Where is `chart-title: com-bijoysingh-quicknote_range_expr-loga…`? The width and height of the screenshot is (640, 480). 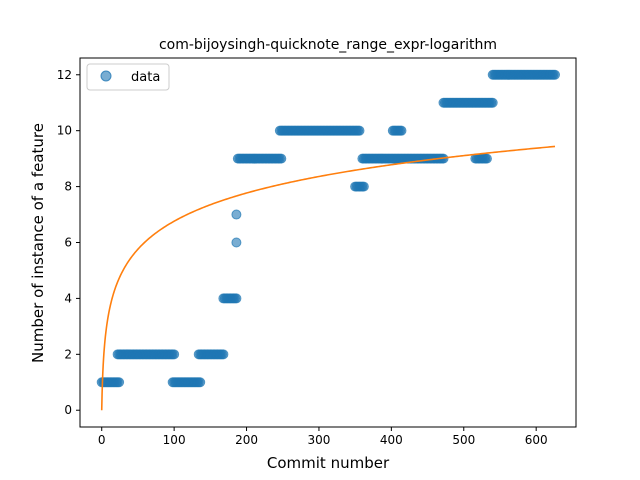
chart-title: com-bijoysingh-quicknote_range_expr-loga… is located at coordinates (328, 45).